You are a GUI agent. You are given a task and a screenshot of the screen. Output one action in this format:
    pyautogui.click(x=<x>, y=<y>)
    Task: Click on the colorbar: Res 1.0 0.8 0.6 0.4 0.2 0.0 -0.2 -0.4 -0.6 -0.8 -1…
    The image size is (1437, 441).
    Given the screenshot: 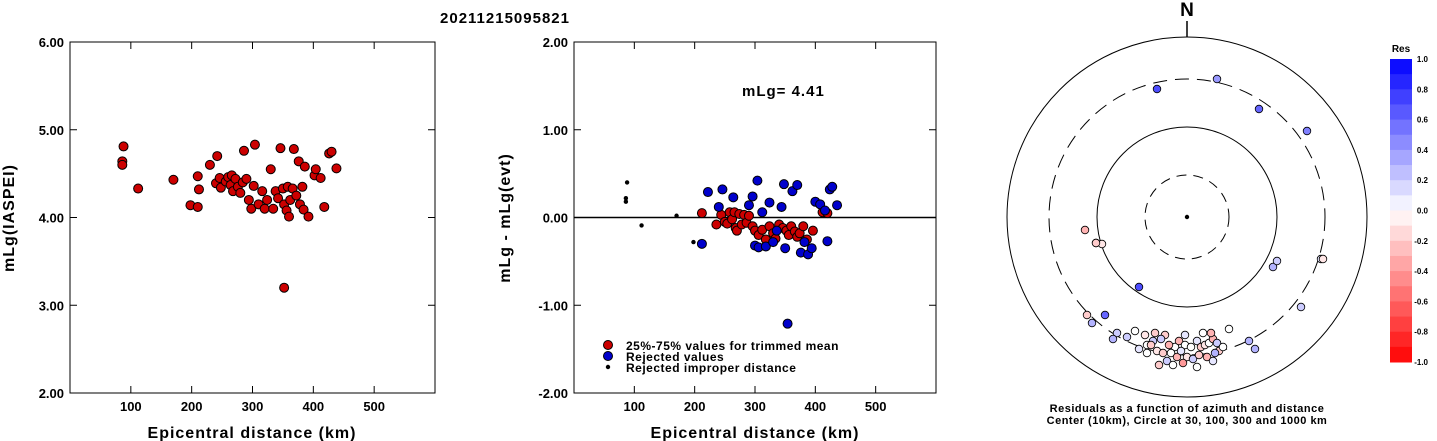 What is the action you would take?
    pyautogui.click(x=1409, y=205)
    